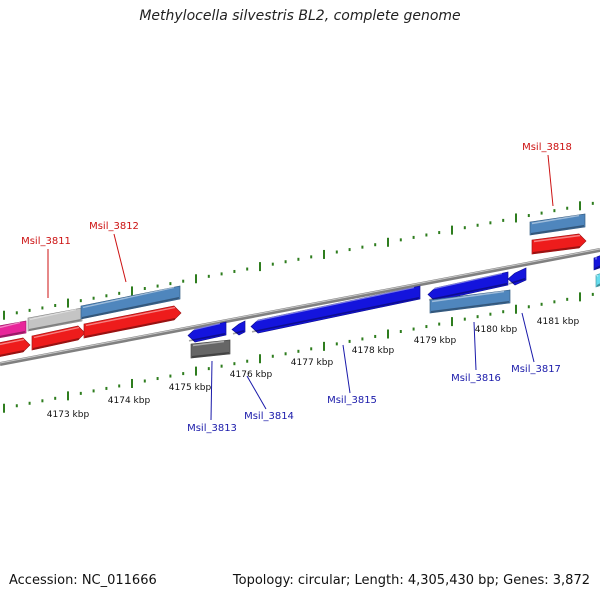 The height and width of the screenshot is (600, 600). What do you see at coordinates (475, 346) in the screenshot?
I see `msil-3816-leader` at bounding box center [475, 346].